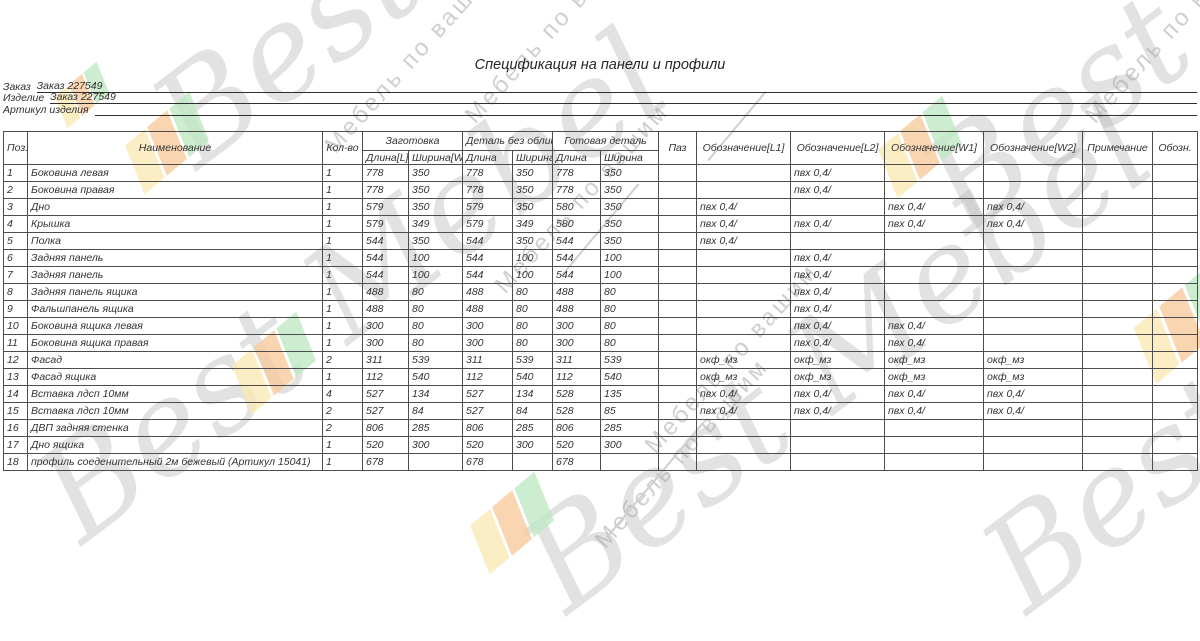 Image resolution: width=1200 pixels, height=641 pixels. What do you see at coordinates (630, 462) in the screenshot?
I see `cell-ready-wid` at bounding box center [630, 462].